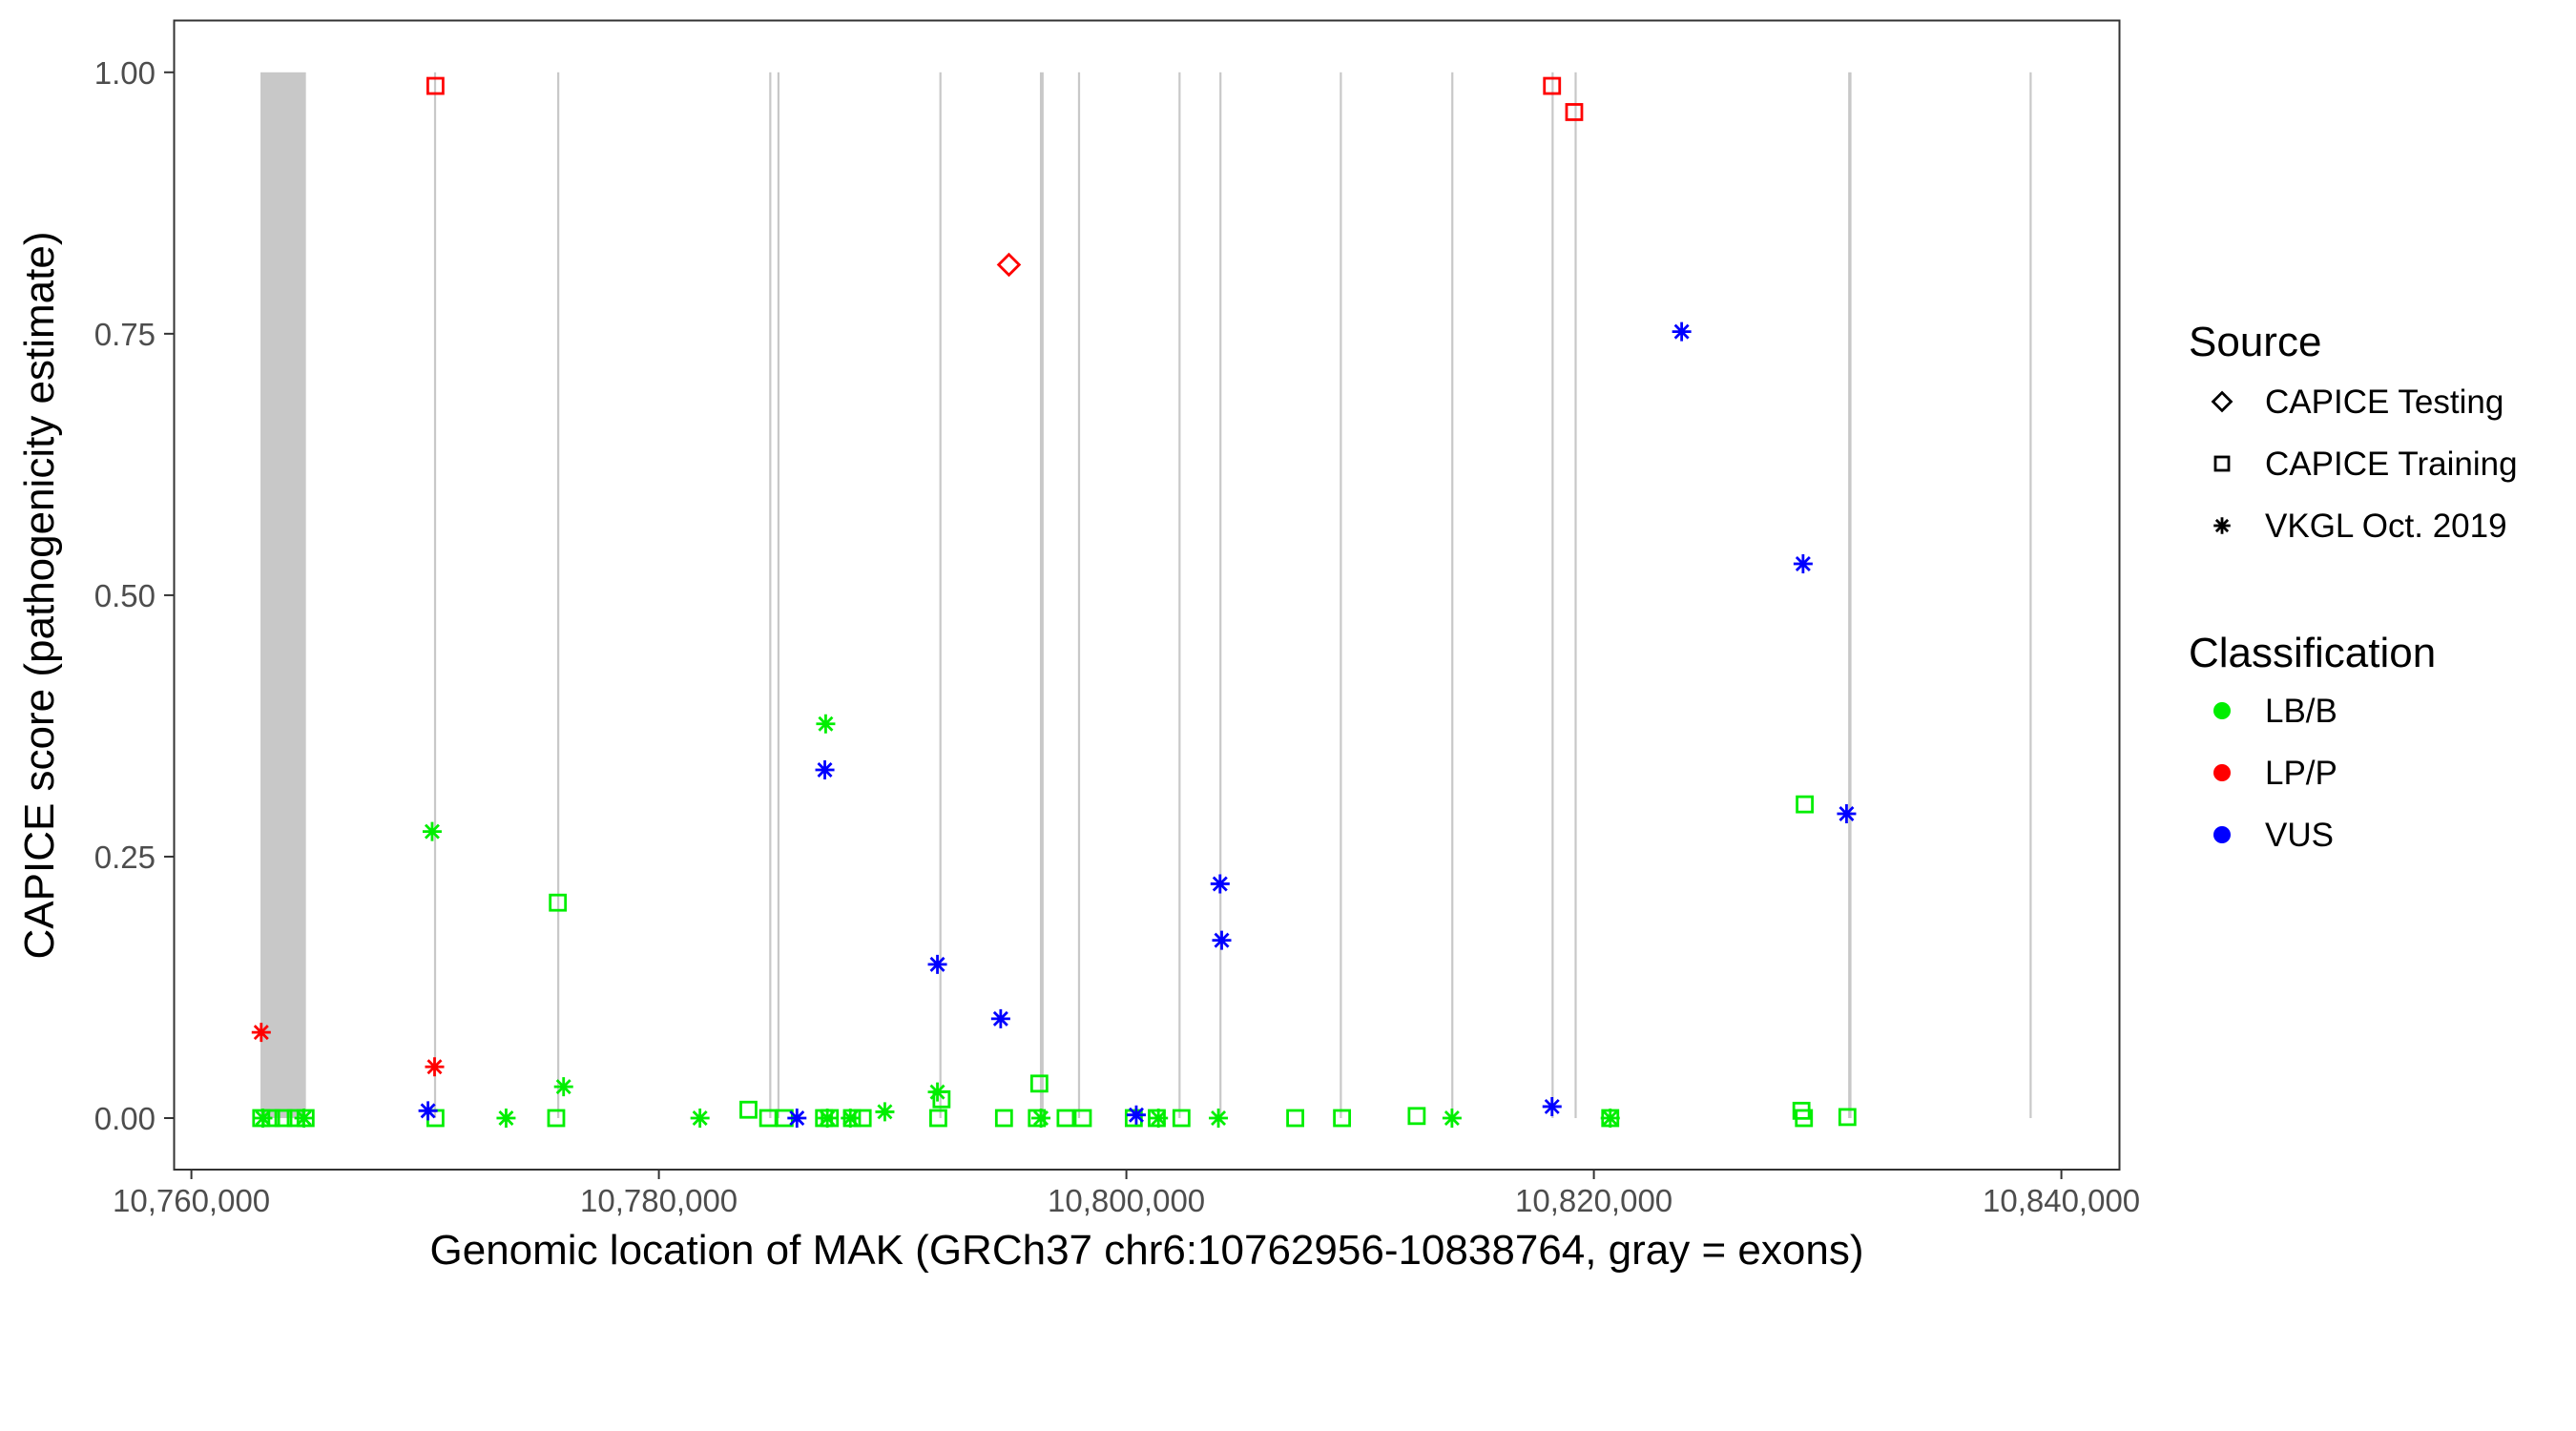 The width and height of the screenshot is (2576, 1431). What do you see at coordinates (125, 73) in the screenshot?
I see `y-tick-label: 1.00` at bounding box center [125, 73].